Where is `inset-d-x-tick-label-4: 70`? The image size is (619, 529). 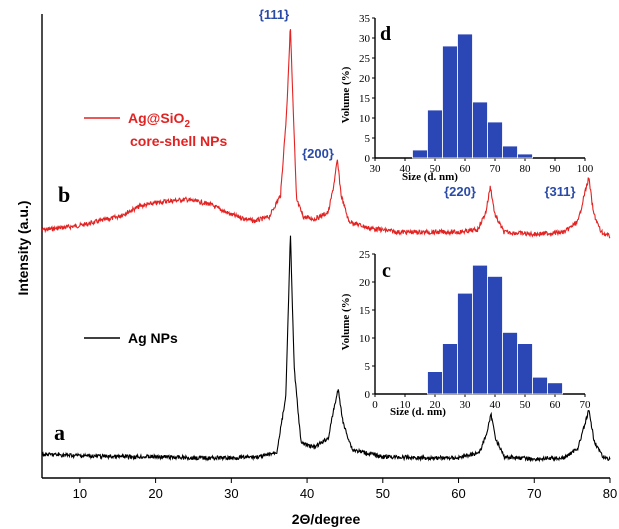 inset-d-x-tick-label-4: 70 is located at coordinates (496, 169).